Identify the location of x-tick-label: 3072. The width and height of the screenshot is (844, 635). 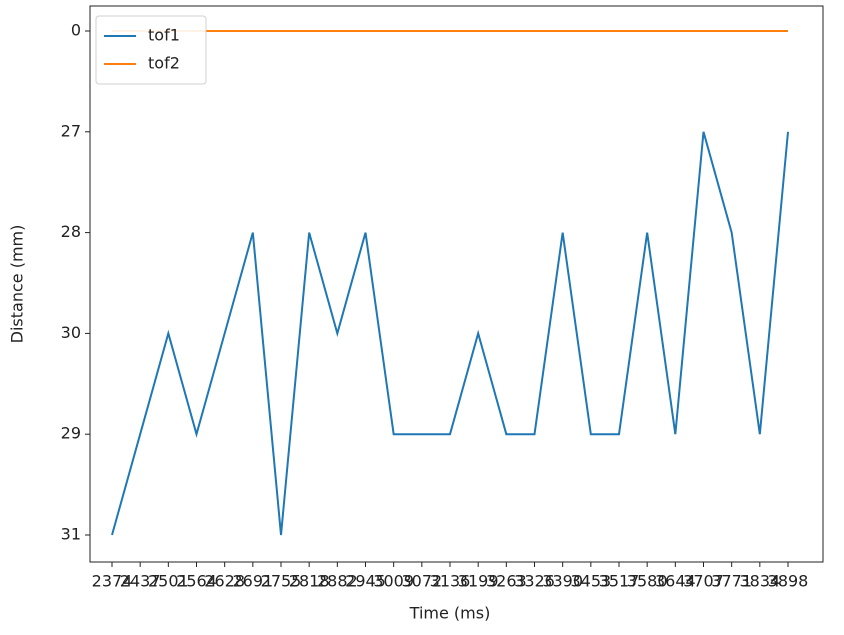
(421, 581).